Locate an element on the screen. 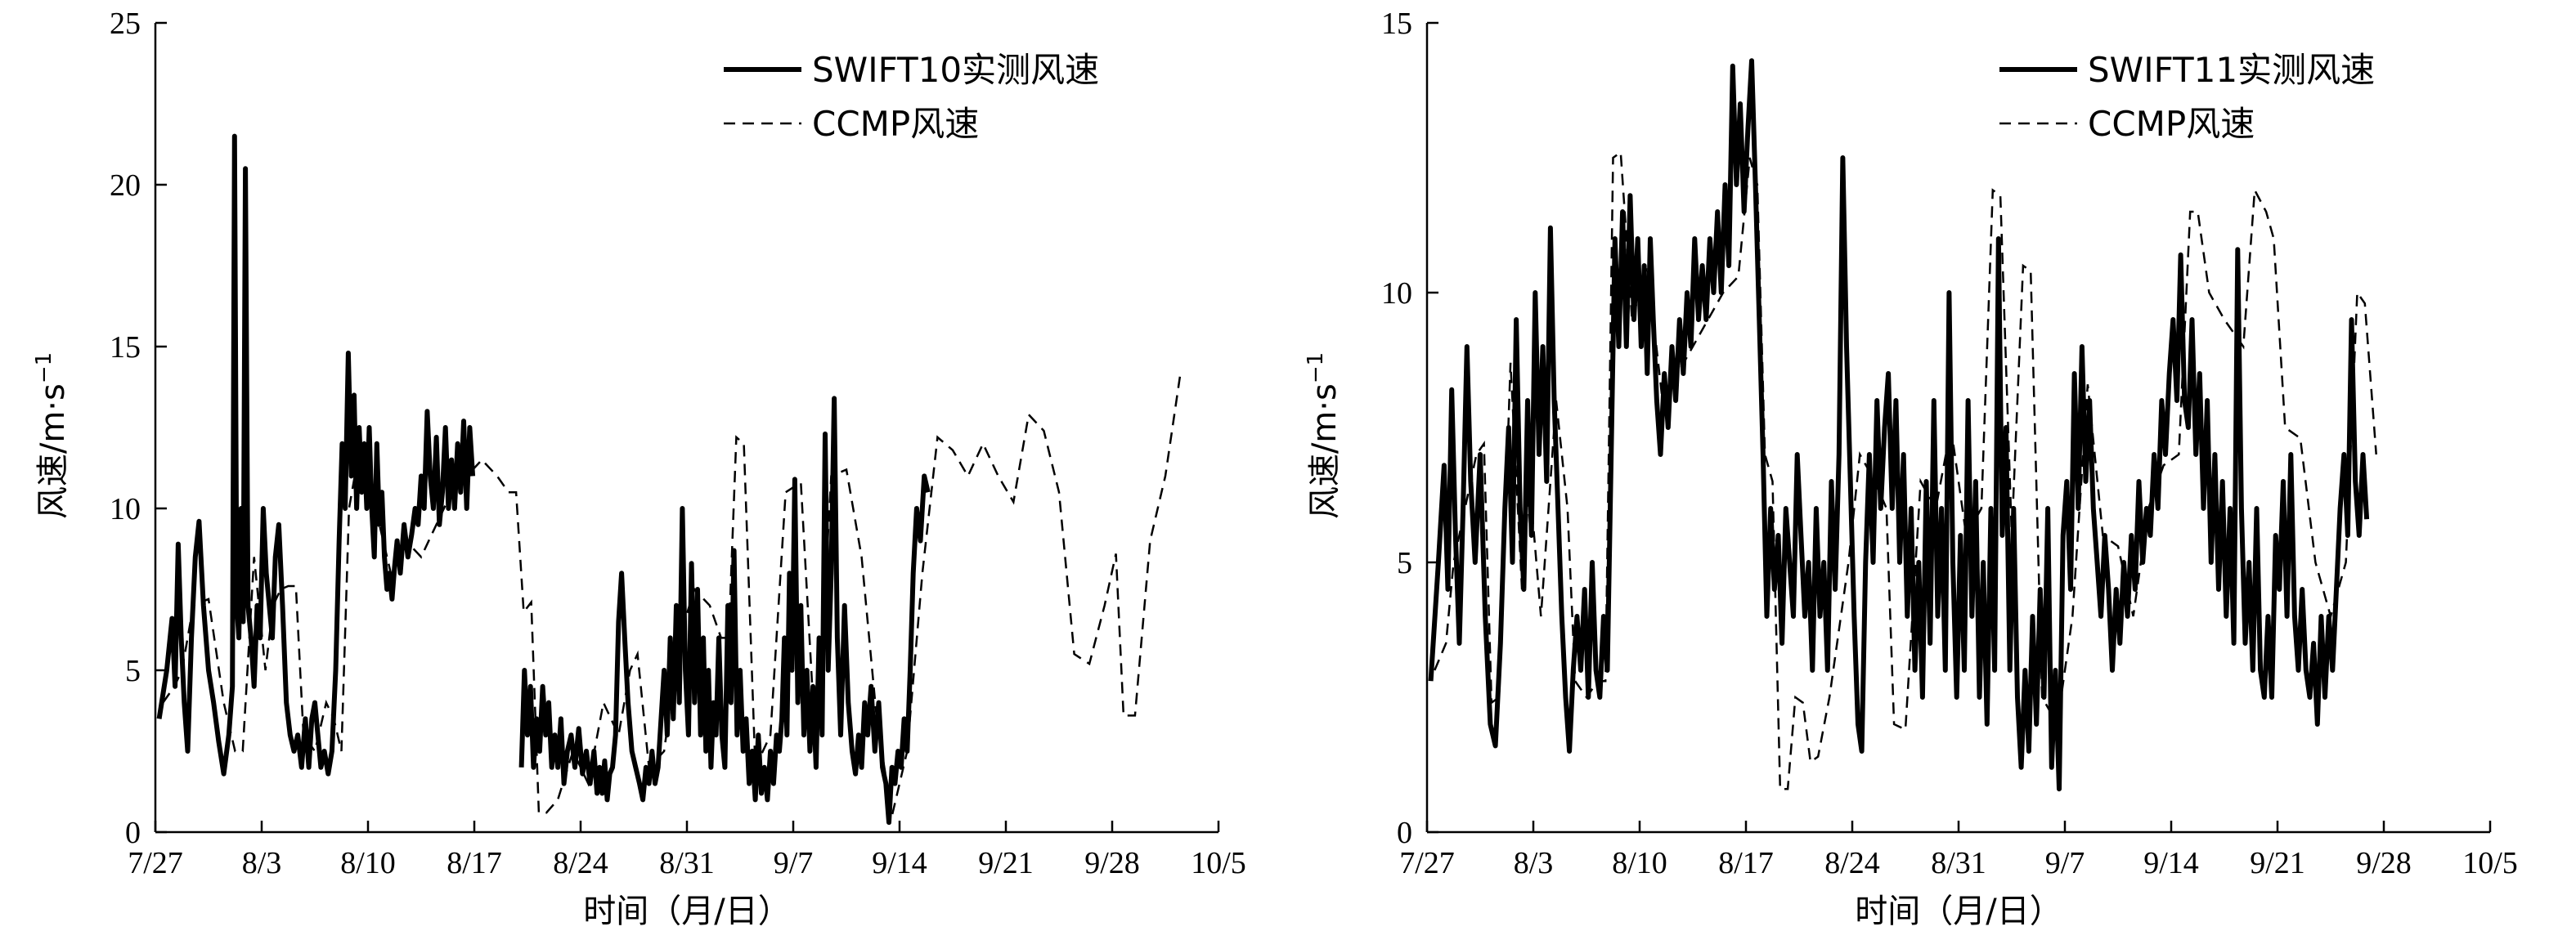 This screenshot has width=2576, height=949. legend-label: SWIFT10实测风速 is located at coordinates (955, 70).